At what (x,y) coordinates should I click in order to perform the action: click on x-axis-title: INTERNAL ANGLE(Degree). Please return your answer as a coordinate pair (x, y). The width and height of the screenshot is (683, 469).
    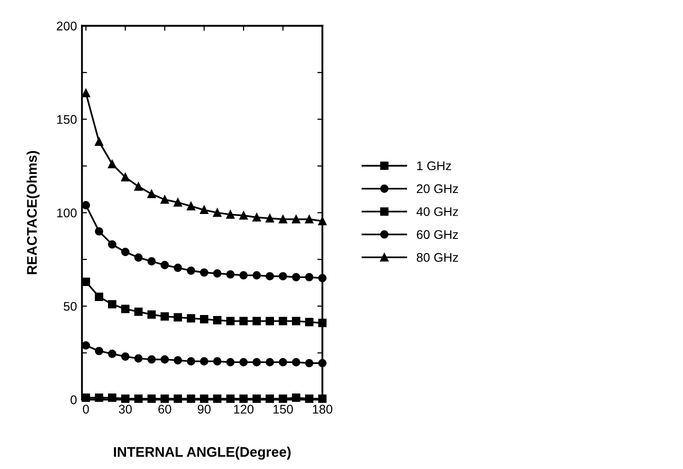
    Looking at the image, I should click on (202, 453).